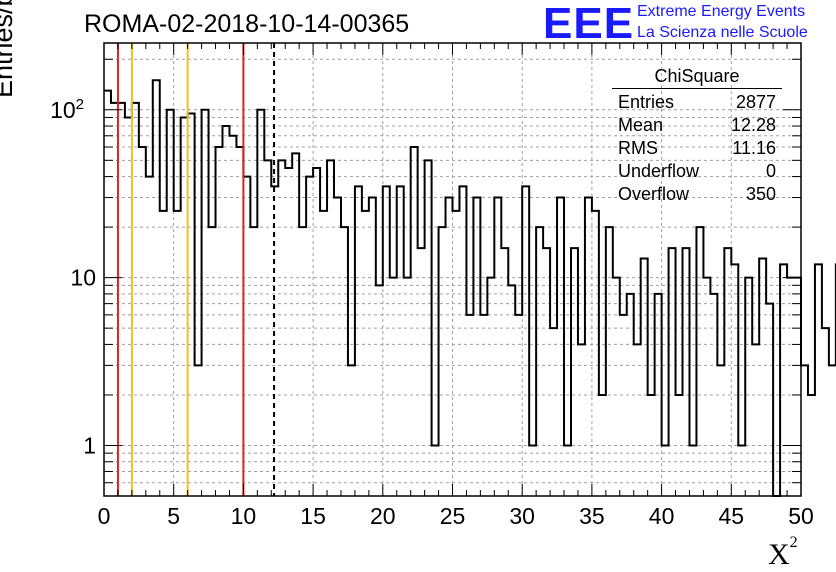  What do you see at coordinates (244, 516) in the screenshot?
I see `x-tick-label: 10` at bounding box center [244, 516].